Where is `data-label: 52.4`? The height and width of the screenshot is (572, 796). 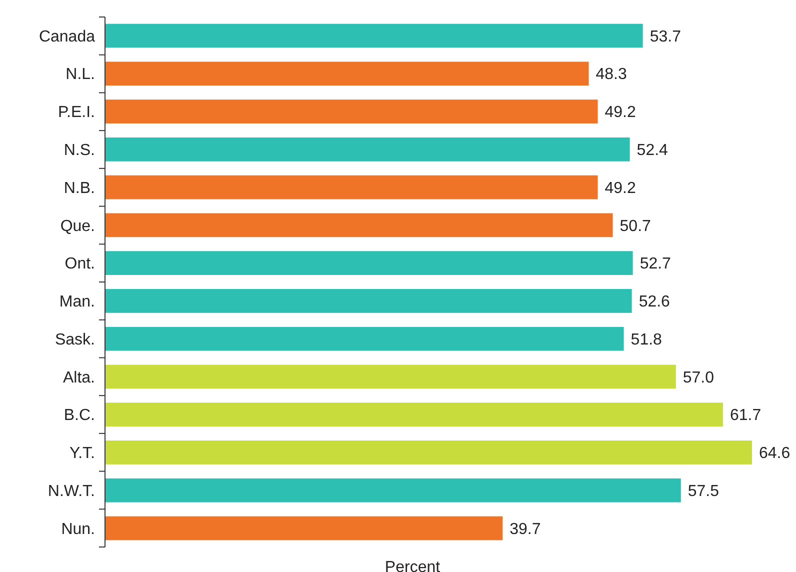
data-label: 52.4 is located at coordinates (652, 151).